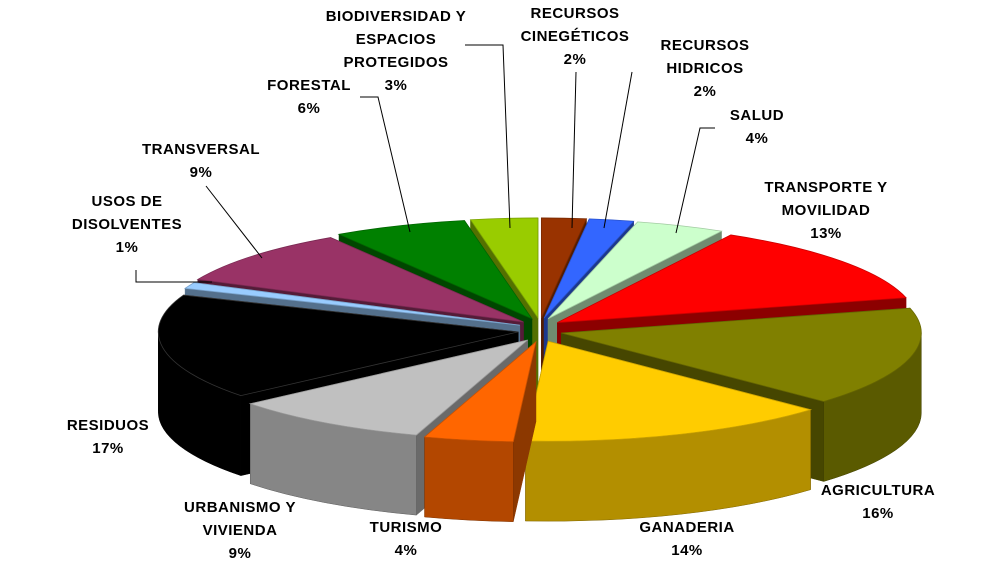 The height and width of the screenshot is (570, 998). What do you see at coordinates (826, 210) in the screenshot?
I see `slice-name-label: MOVILIDAD` at bounding box center [826, 210].